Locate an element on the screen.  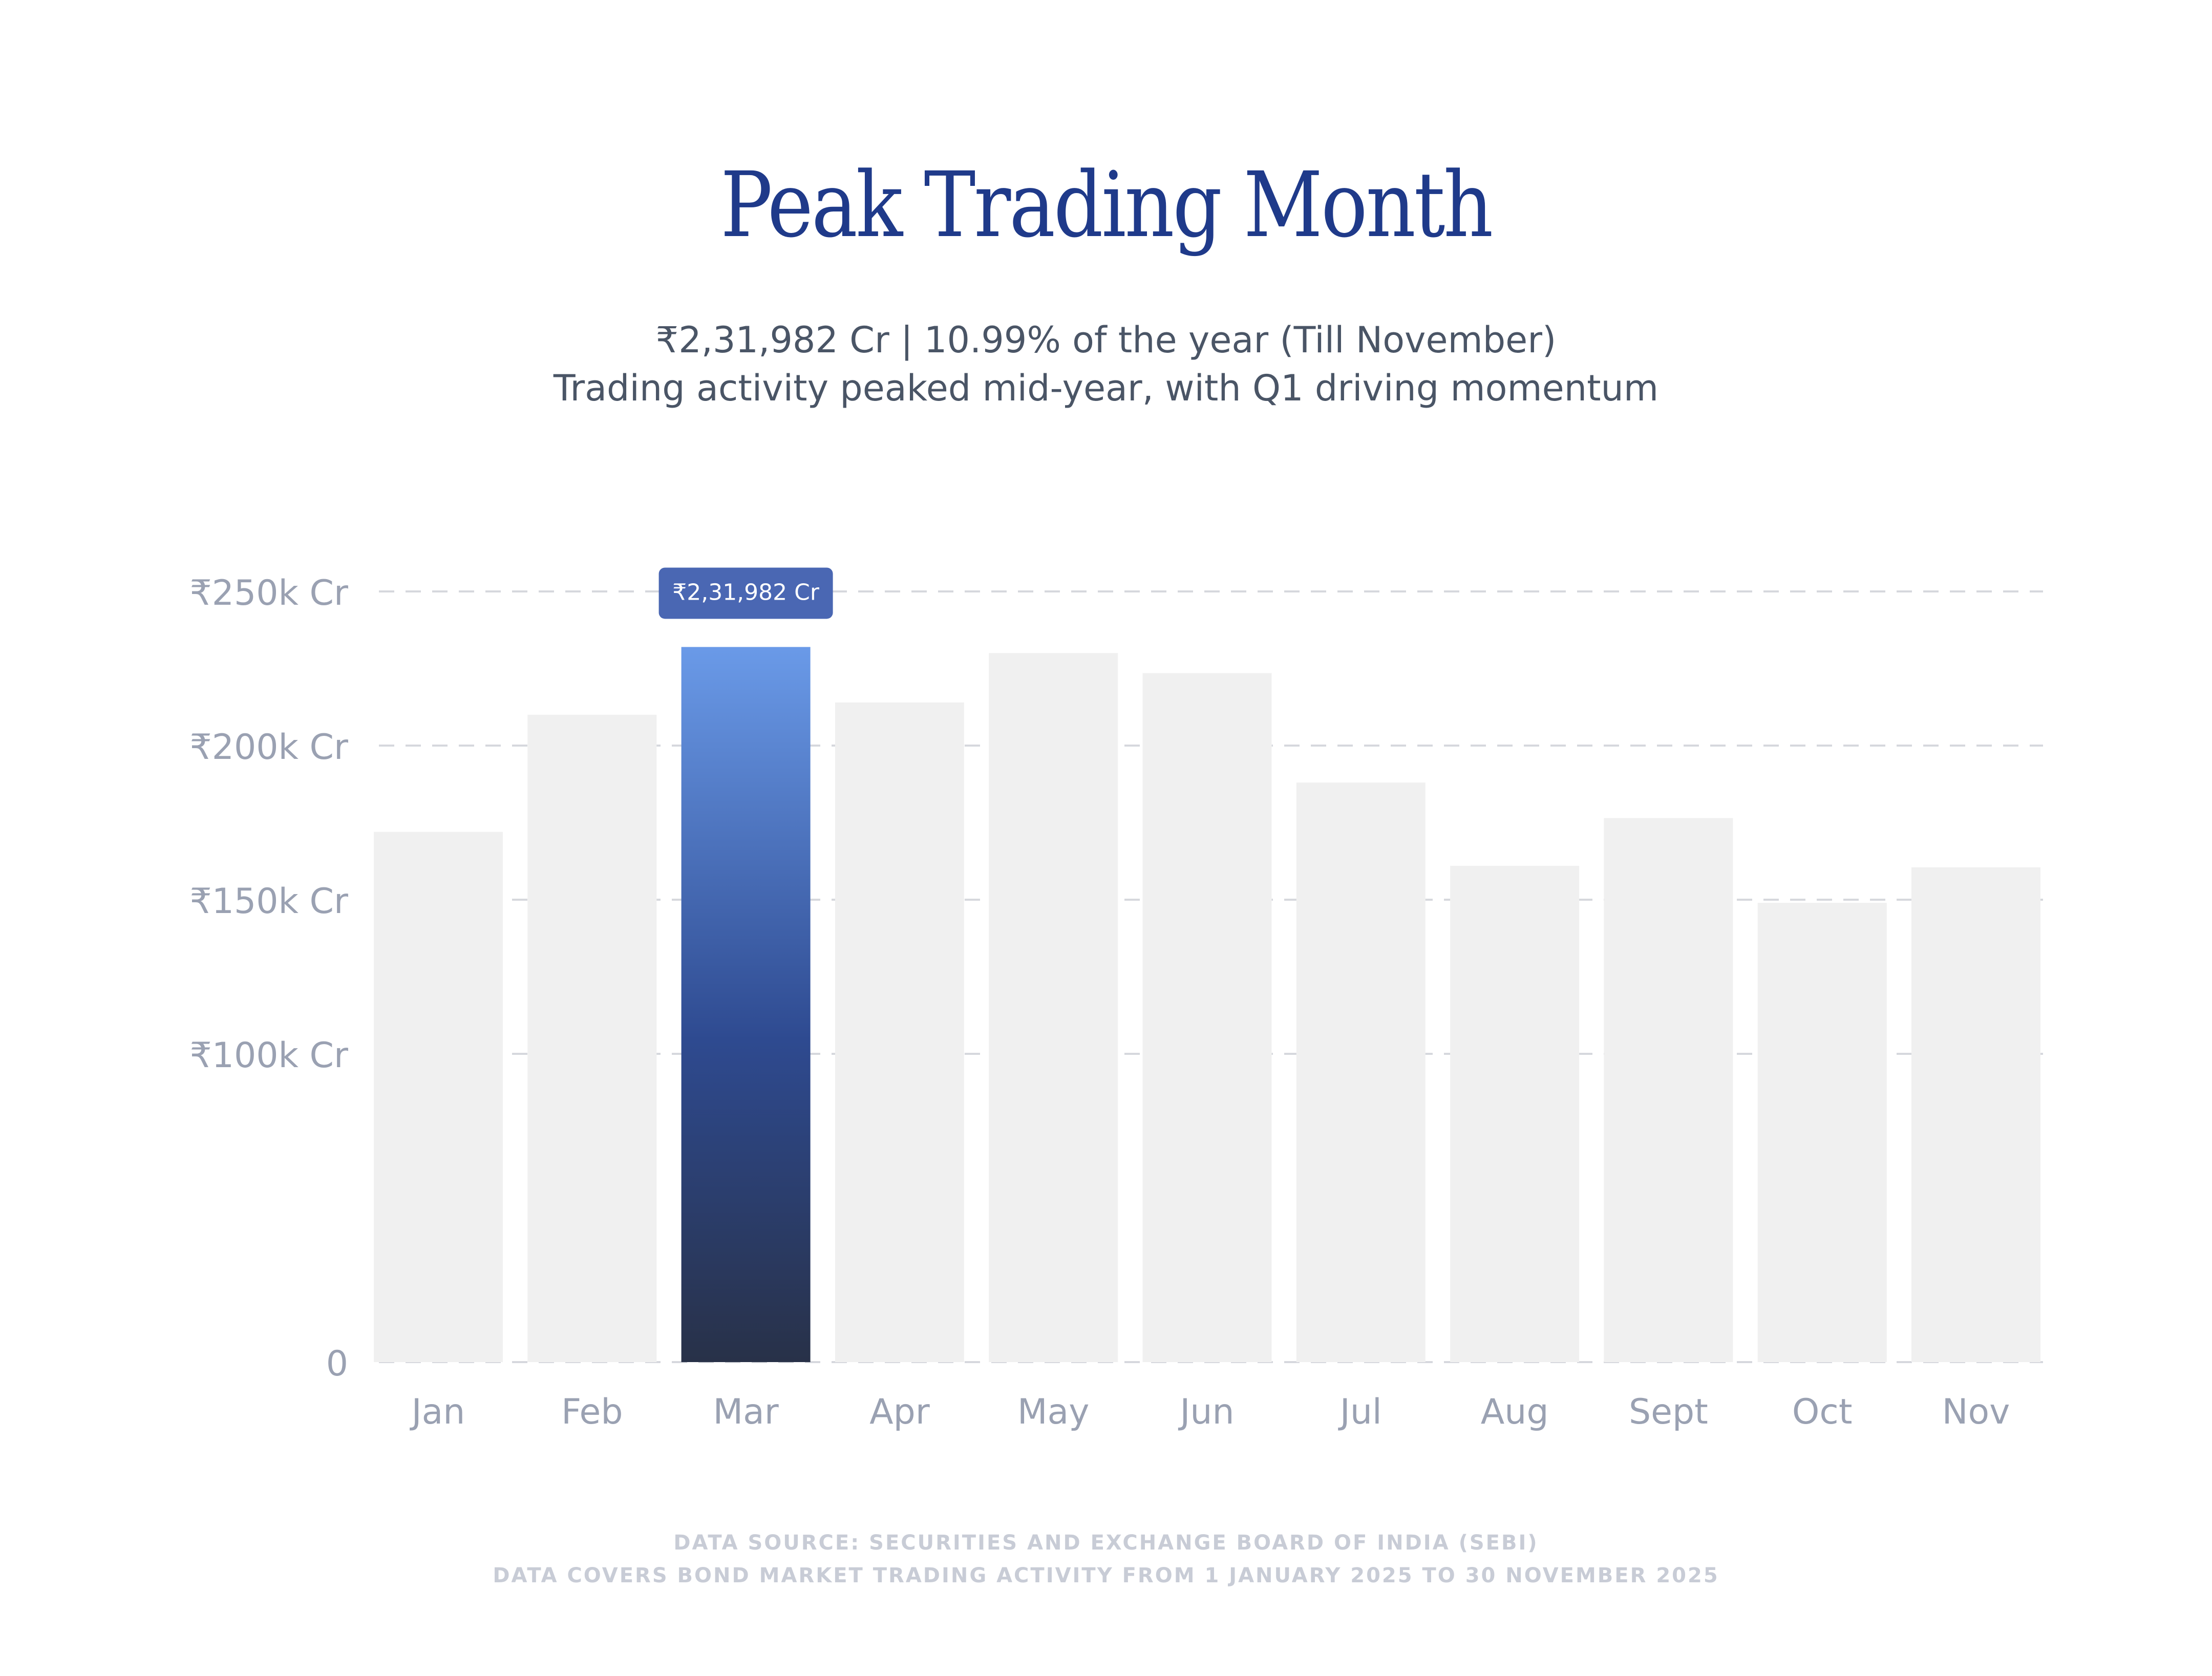
x-tick-label: Apr is located at coordinates (900, 1412).